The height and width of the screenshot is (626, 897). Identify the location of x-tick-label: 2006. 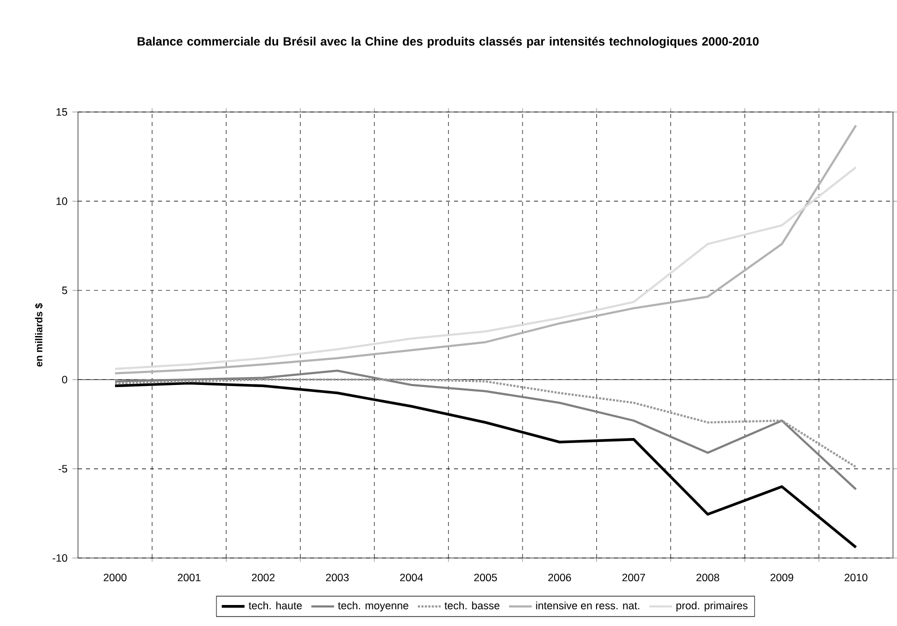
(559, 578).